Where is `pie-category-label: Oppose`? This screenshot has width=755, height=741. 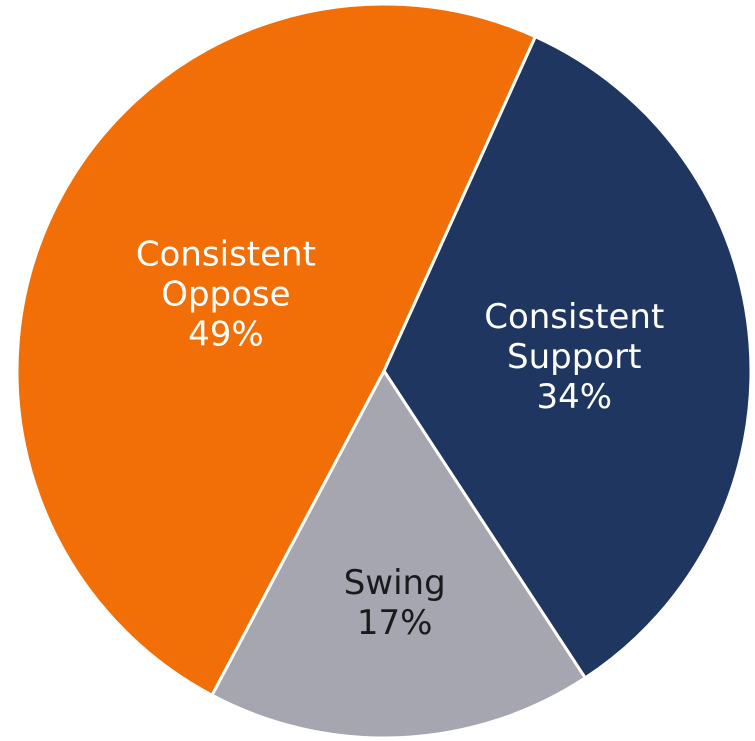 pie-category-label: Oppose is located at coordinates (225, 294).